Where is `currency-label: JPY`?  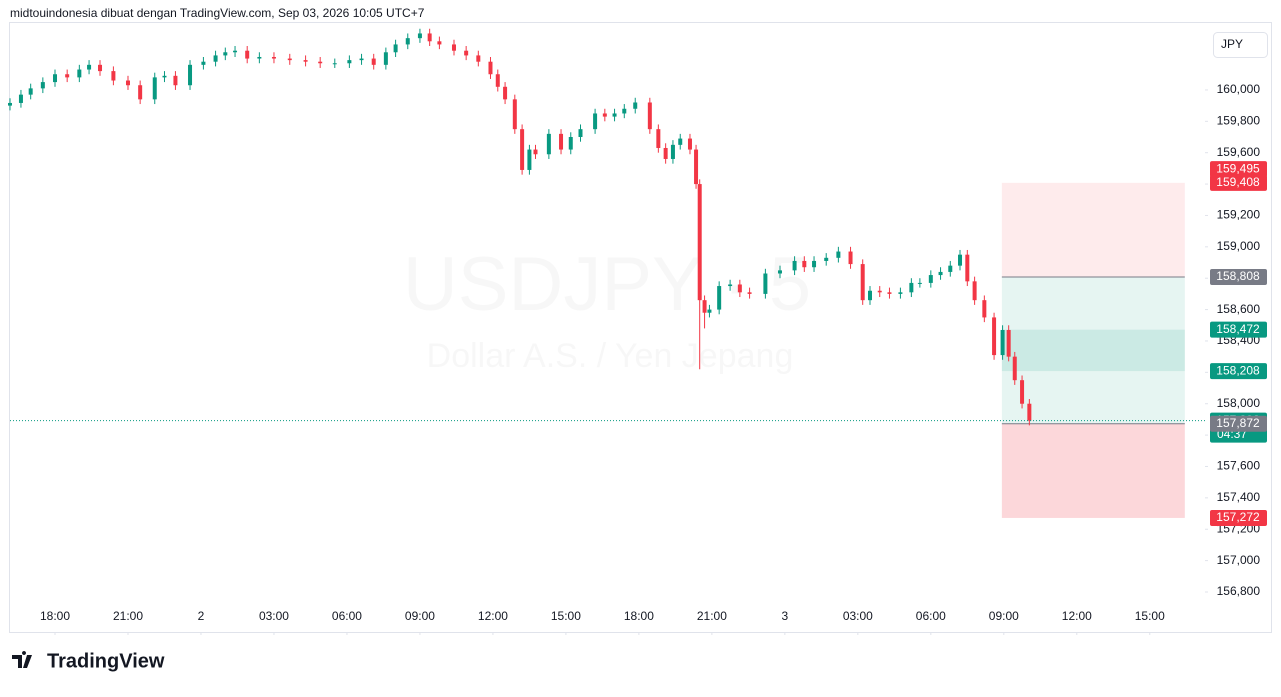
currency-label: JPY is located at coordinates (1232, 44).